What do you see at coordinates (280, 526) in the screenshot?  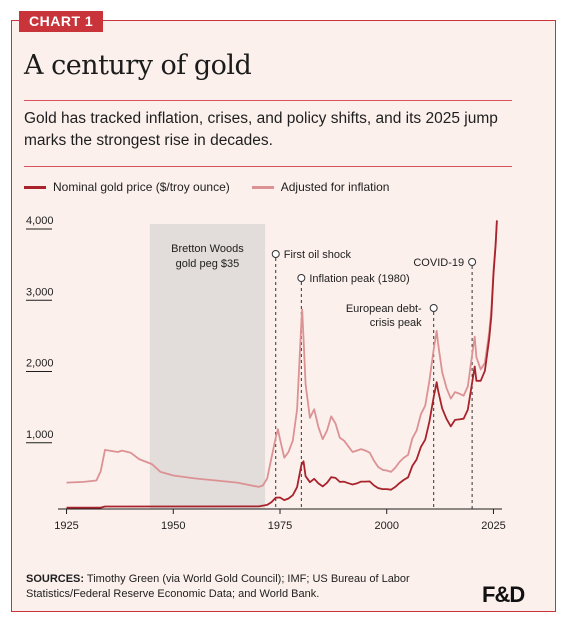 I see `x-tick-label-1975: 1975` at bounding box center [280, 526].